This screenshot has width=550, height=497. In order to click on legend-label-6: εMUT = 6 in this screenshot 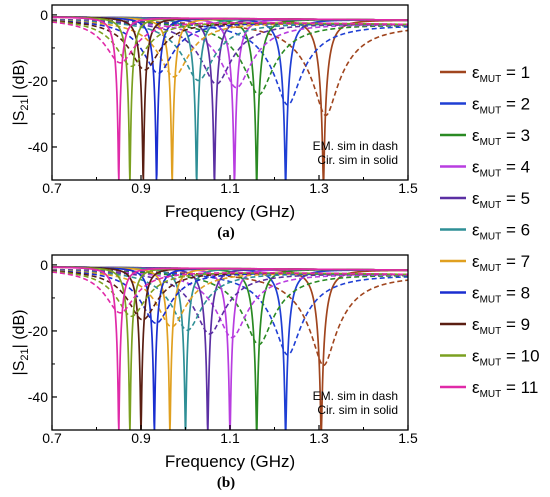, I will do `click(501, 232)`.